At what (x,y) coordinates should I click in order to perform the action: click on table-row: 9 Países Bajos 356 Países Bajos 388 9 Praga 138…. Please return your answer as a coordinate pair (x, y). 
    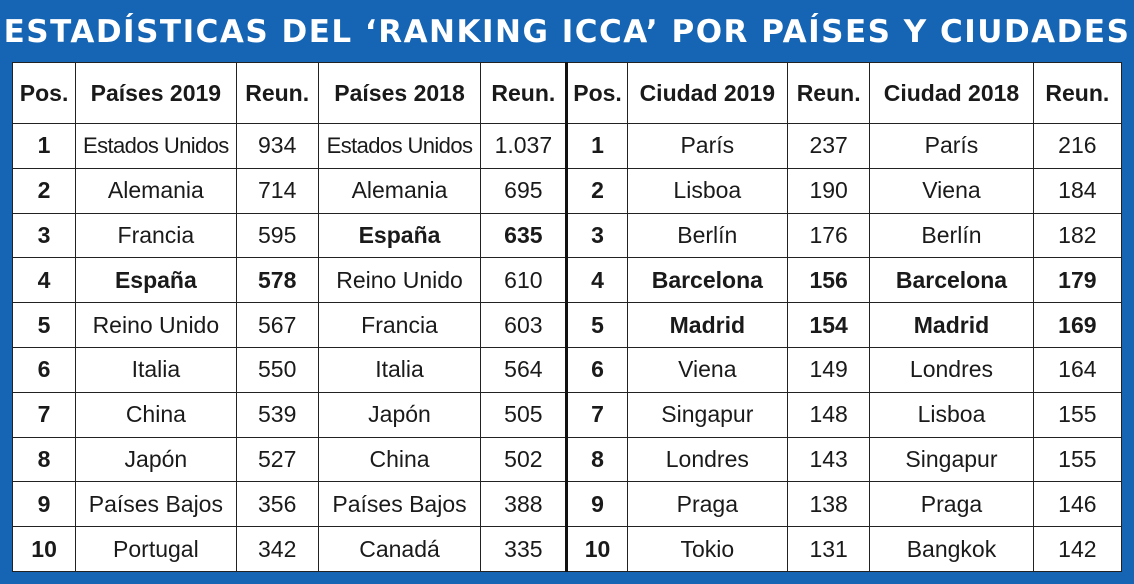
    Looking at the image, I should click on (567, 504).